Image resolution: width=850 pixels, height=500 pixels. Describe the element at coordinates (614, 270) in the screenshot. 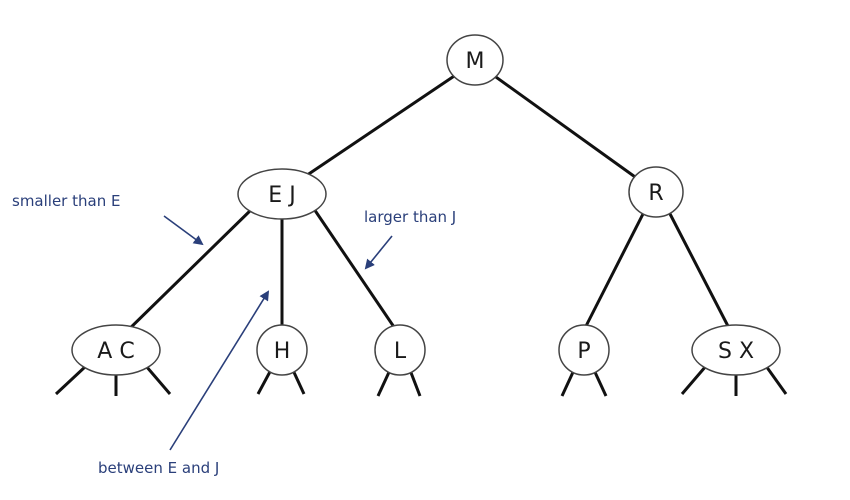

I see `edge-r-p` at that location.